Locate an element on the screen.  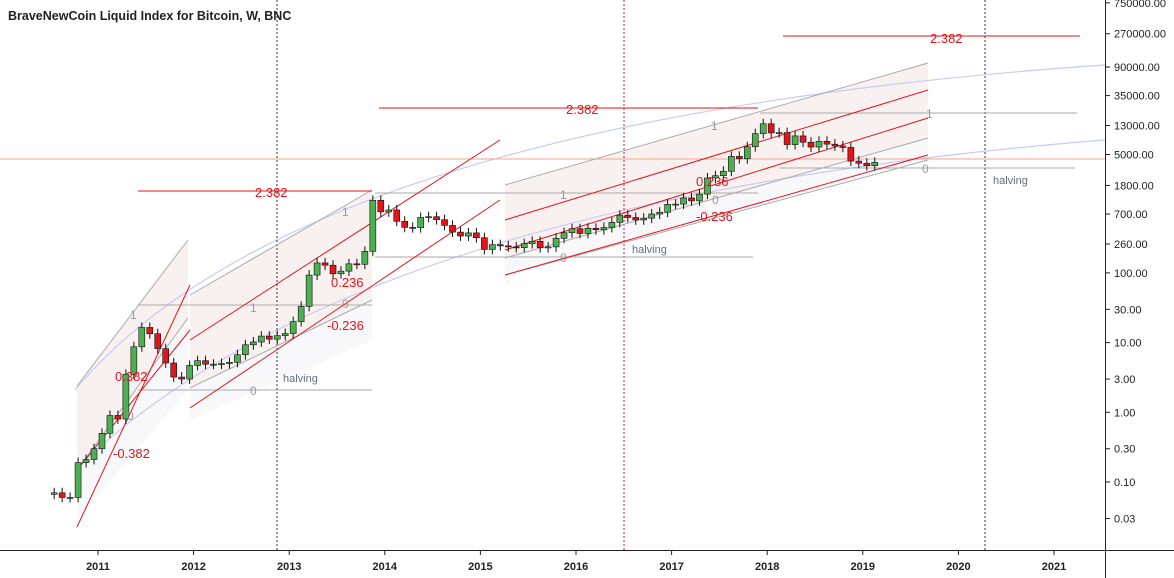
fib-level-label: -0.382 is located at coordinates (131, 453).